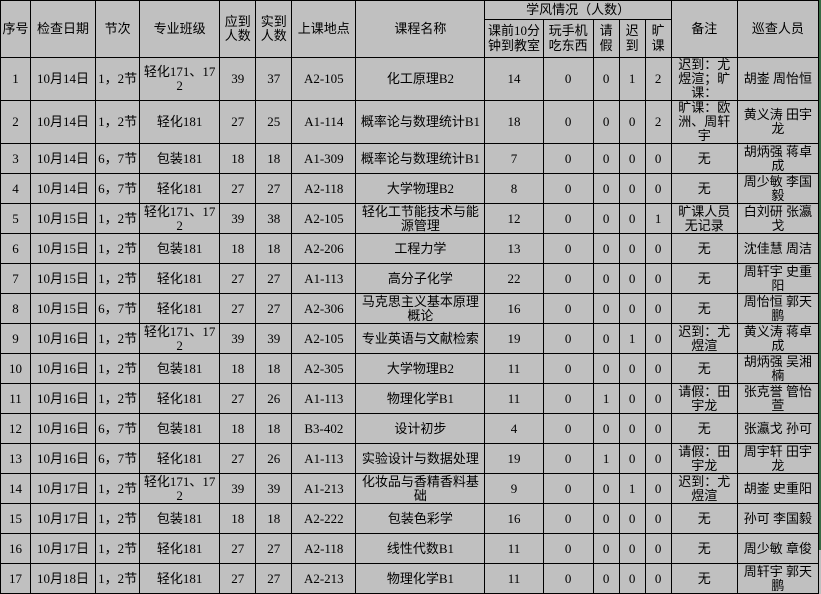  What do you see at coordinates (63, 549) in the screenshot?
I see `cell-date: 10月17日` at bounding box center [63, 549].